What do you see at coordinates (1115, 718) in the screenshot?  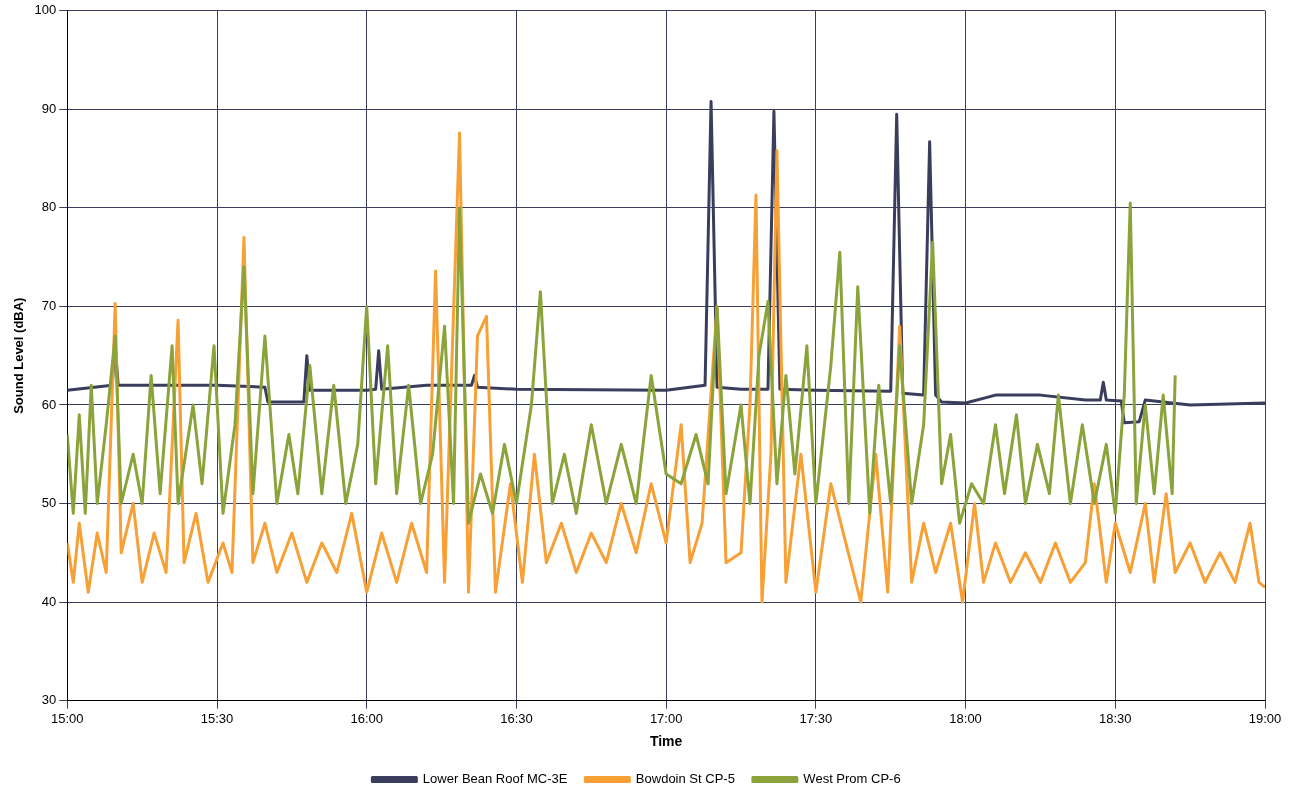 I see `x-tick-label: 18:30` at bounding box center [1115, 718].